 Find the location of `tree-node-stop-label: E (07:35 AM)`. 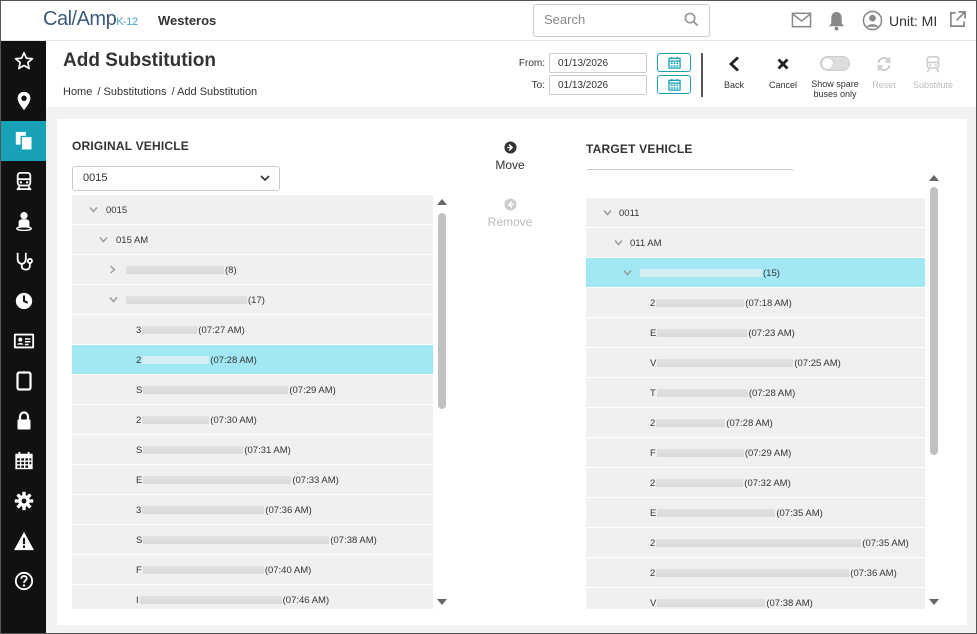

tree-node-stop-label: E (07:35 AM) is located at coordinates (736, 513).